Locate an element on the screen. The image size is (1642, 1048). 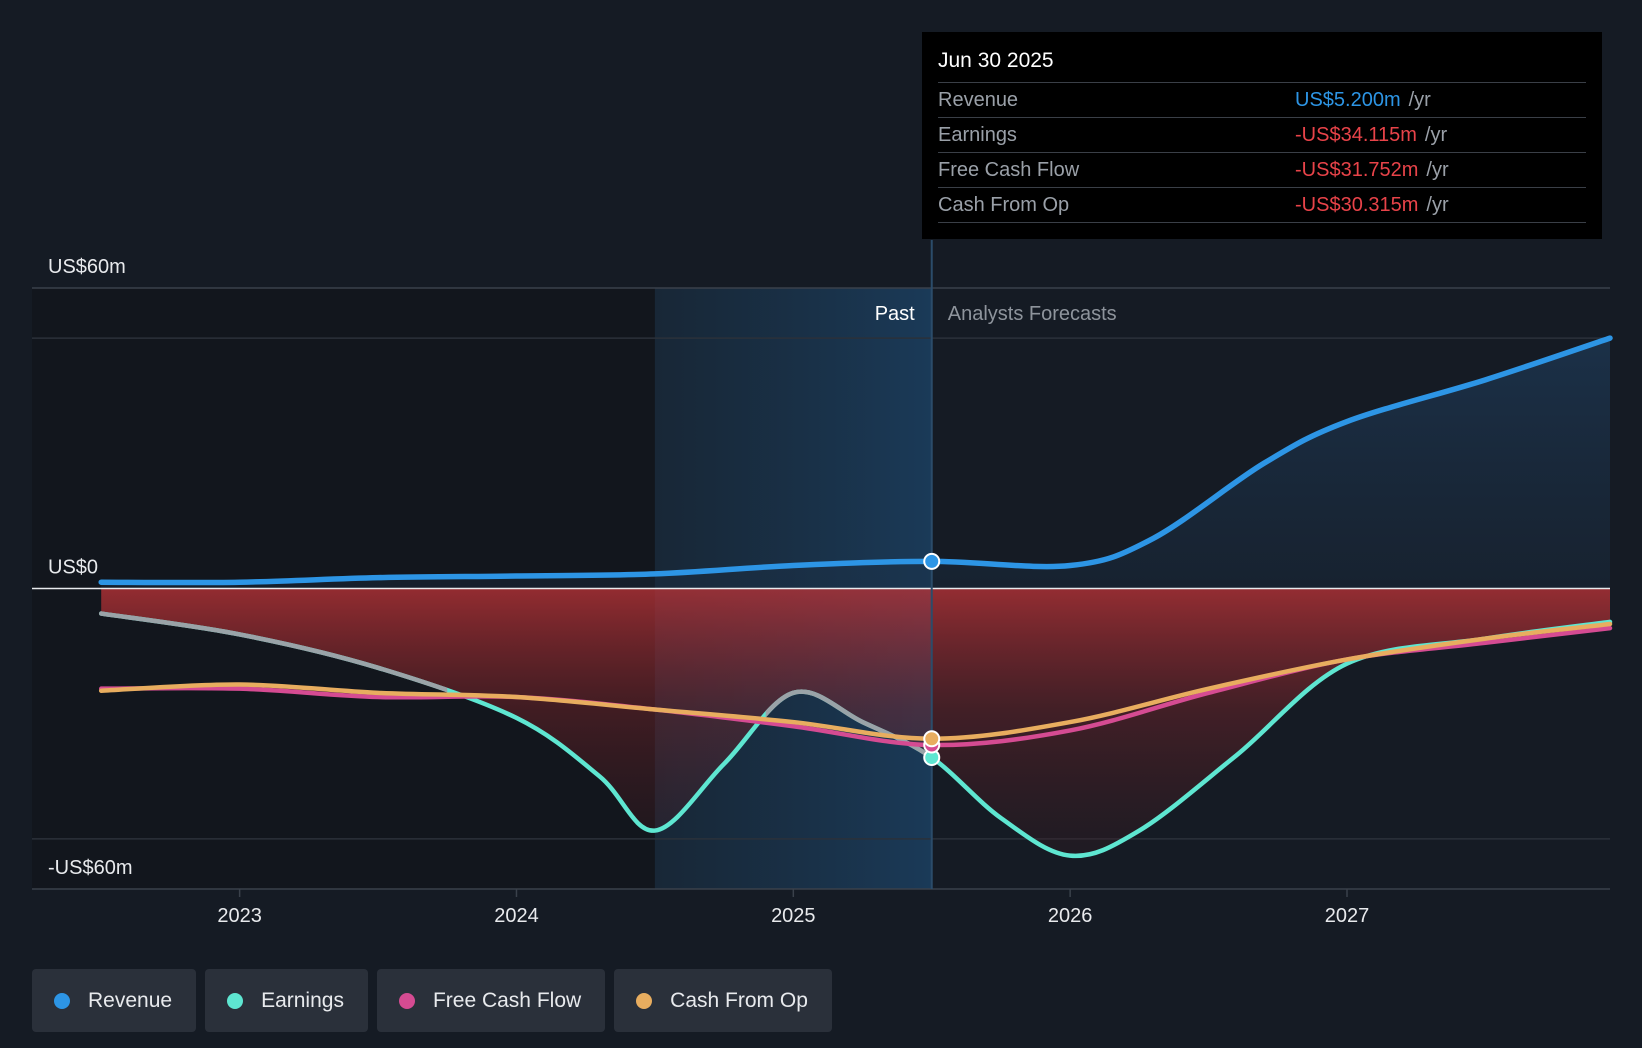
tooltip-row-revenue: Revenue US$5.200m /yr is located at coordinates (1262, 99).